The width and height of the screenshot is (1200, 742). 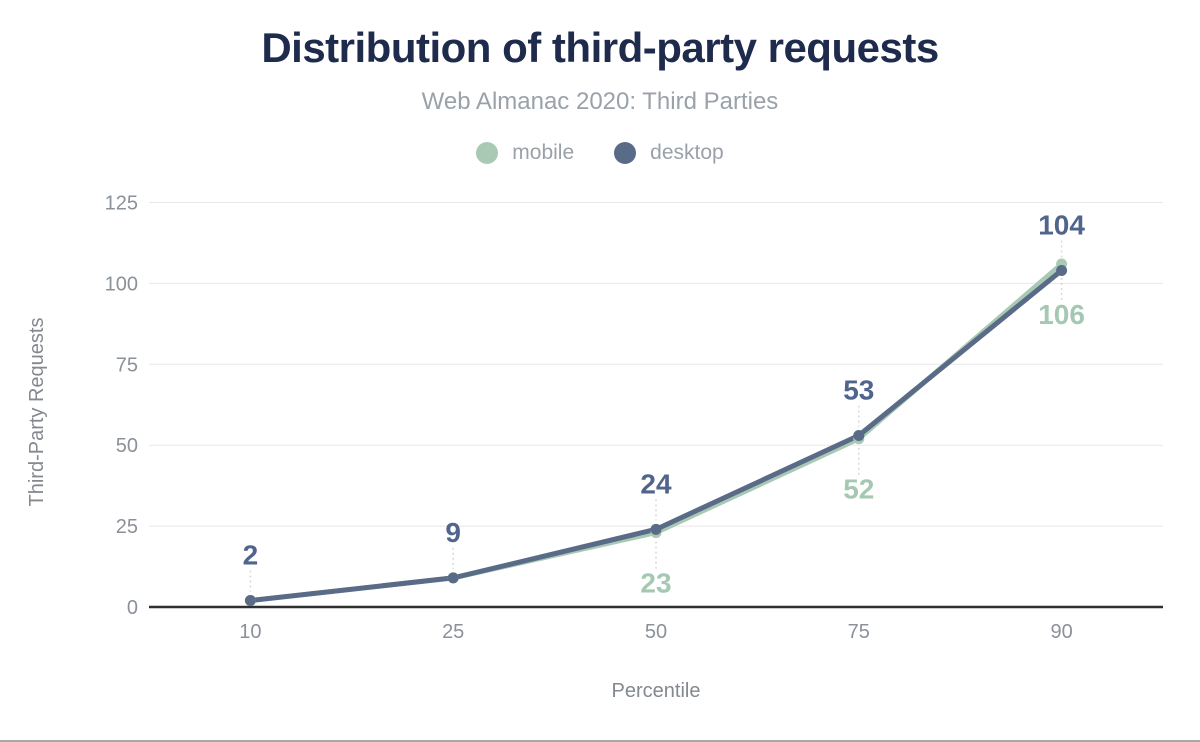 What do you see at coordinates (127, 365) in the screenshot?
I see `y-tick-label: 75` at bounding box center [127, 365].